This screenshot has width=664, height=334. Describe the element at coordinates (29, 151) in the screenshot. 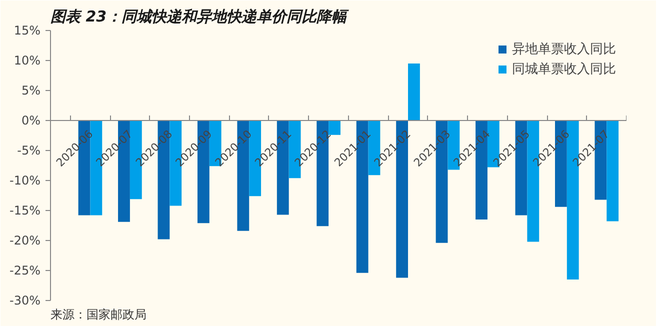

I see `y-tick-label: -5%` at that location.